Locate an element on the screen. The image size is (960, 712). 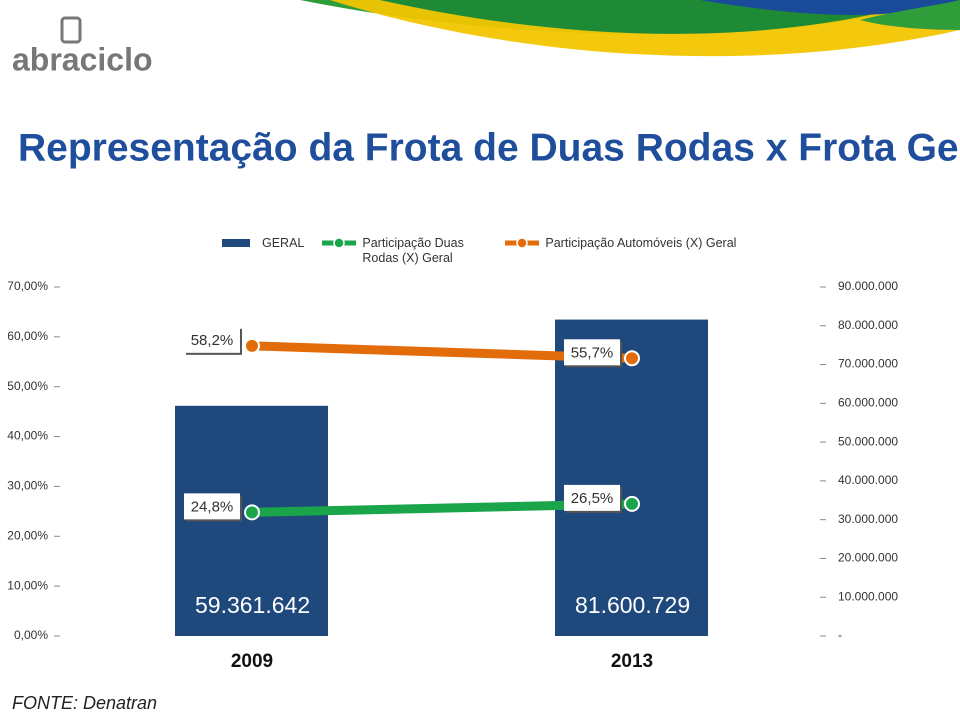
y2-tick-label: 90.000.000 is located at coordinates (868, 286).